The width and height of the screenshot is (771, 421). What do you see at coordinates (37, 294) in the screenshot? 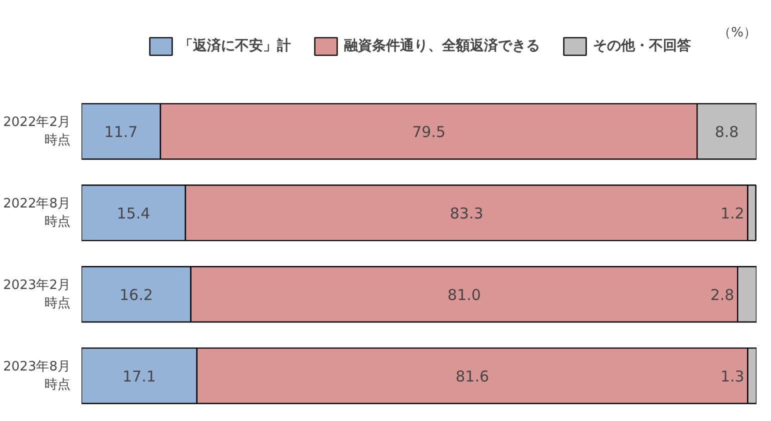
I see `y-tick-label: 2023年2月時点` at bounding box center [37, 294].